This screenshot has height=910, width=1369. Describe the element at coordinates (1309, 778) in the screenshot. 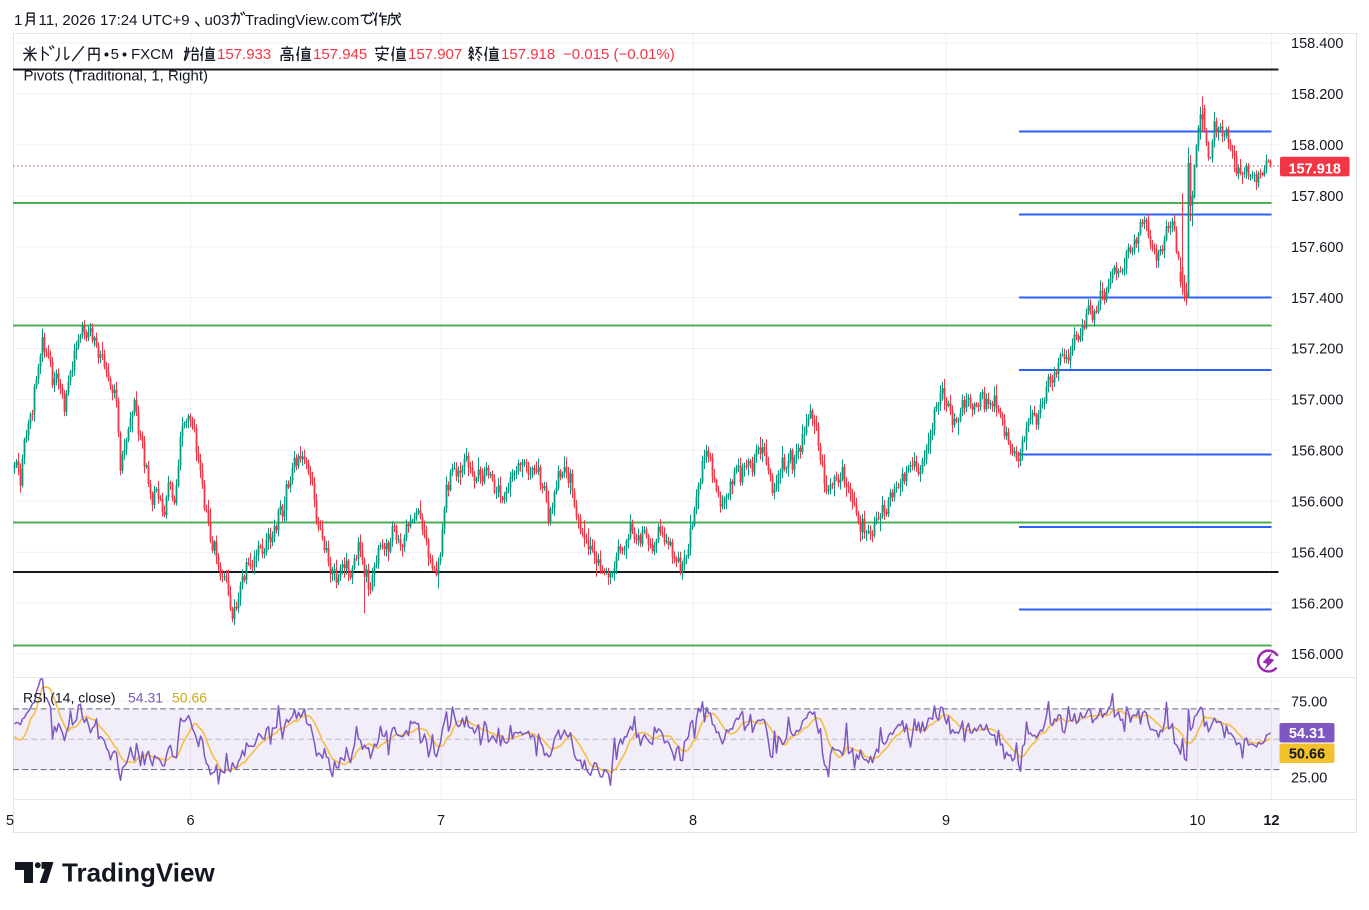

I see `svg-text: 25.00` at that location.